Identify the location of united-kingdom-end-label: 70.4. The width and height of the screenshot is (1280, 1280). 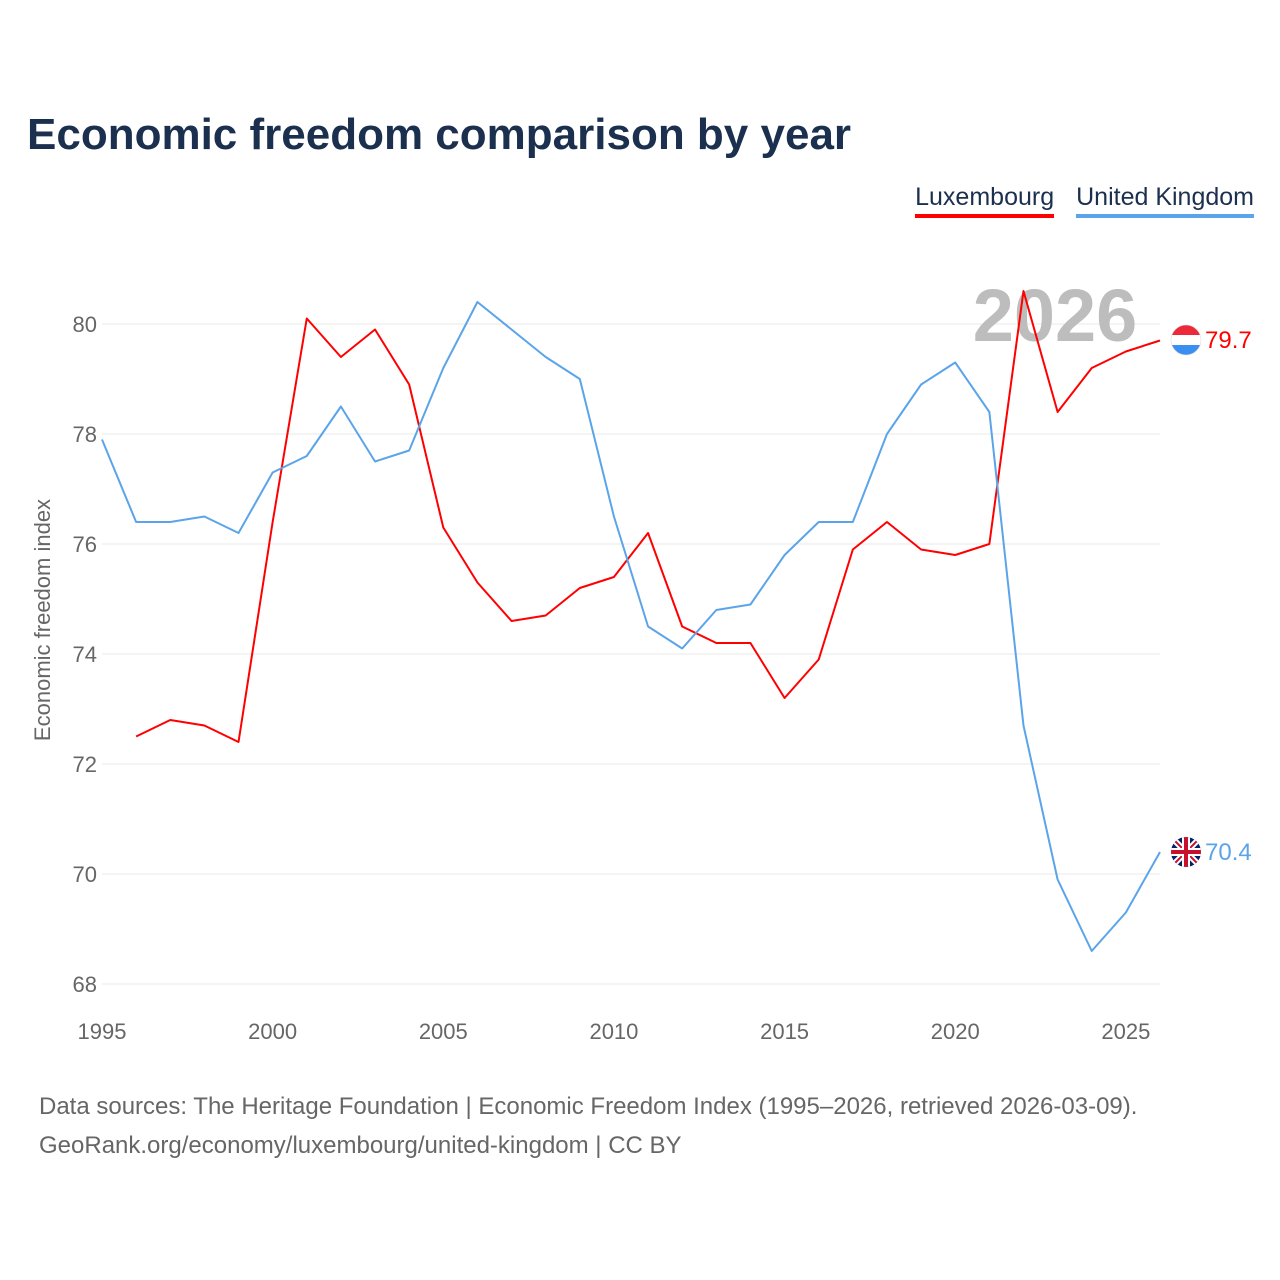
(1228, 852).